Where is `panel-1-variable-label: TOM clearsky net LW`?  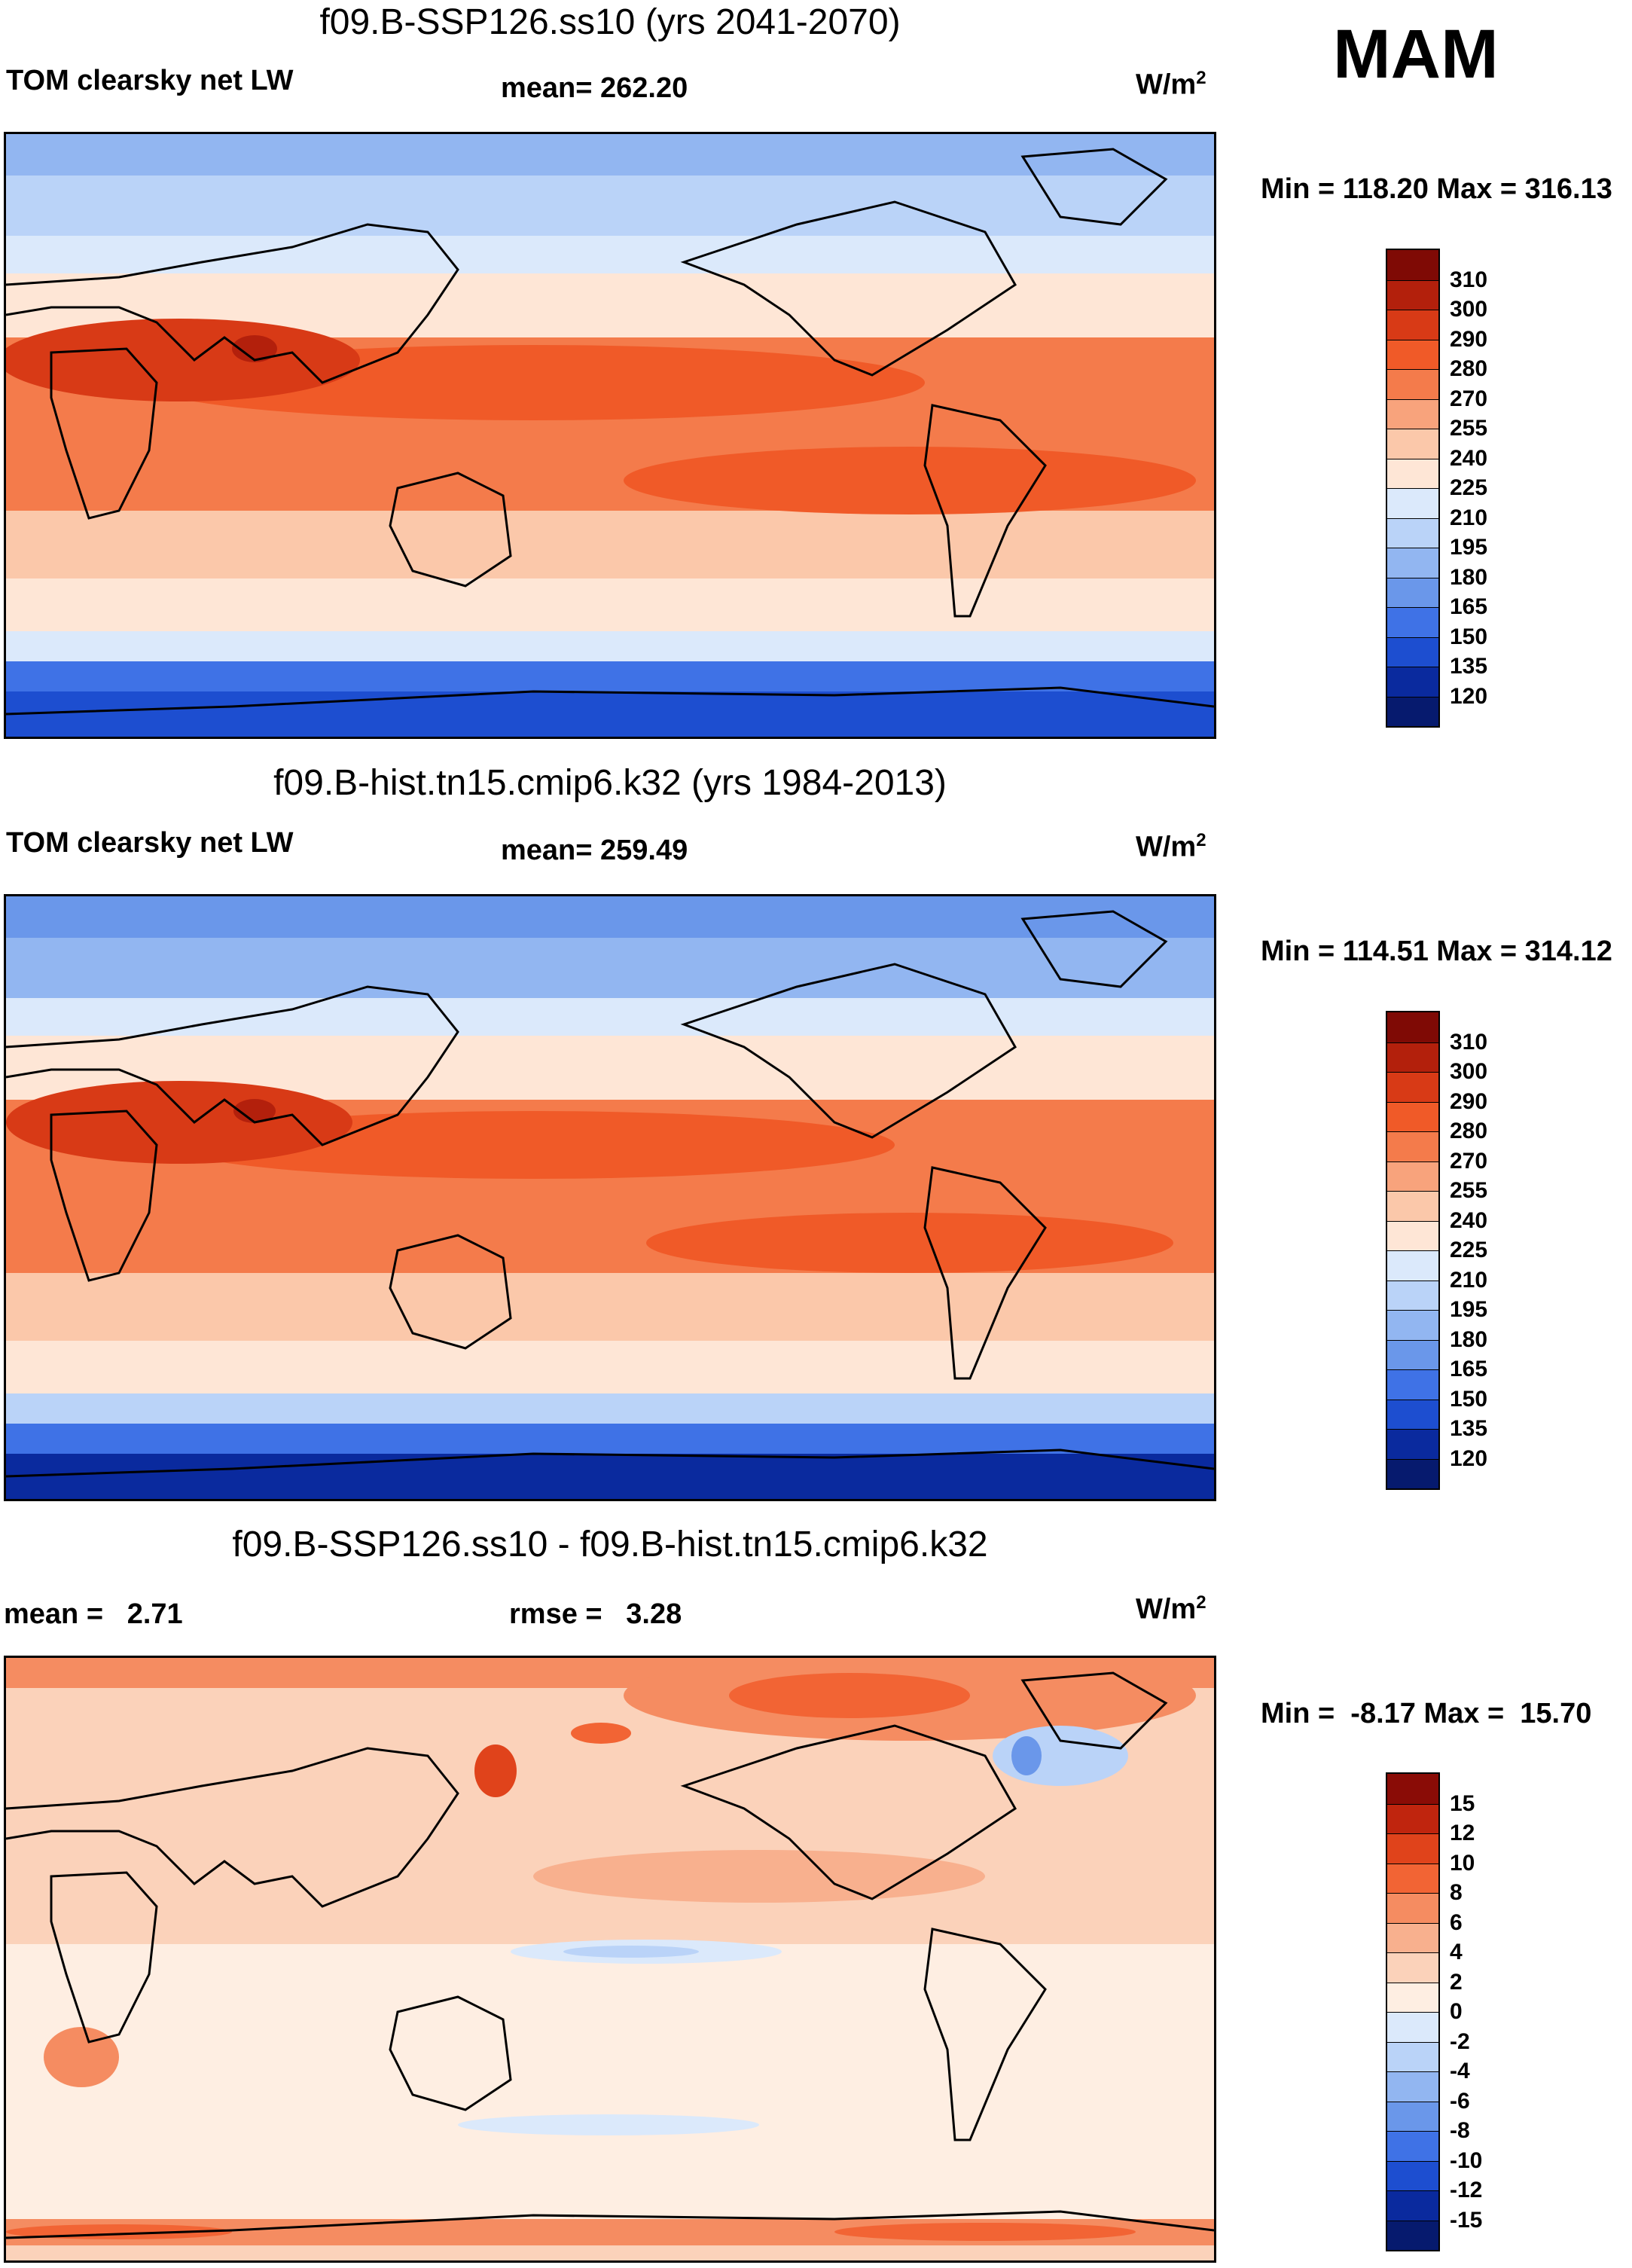 panel-1-variable-label: TOM clearsky net LW is located at coordinates (150, 80).